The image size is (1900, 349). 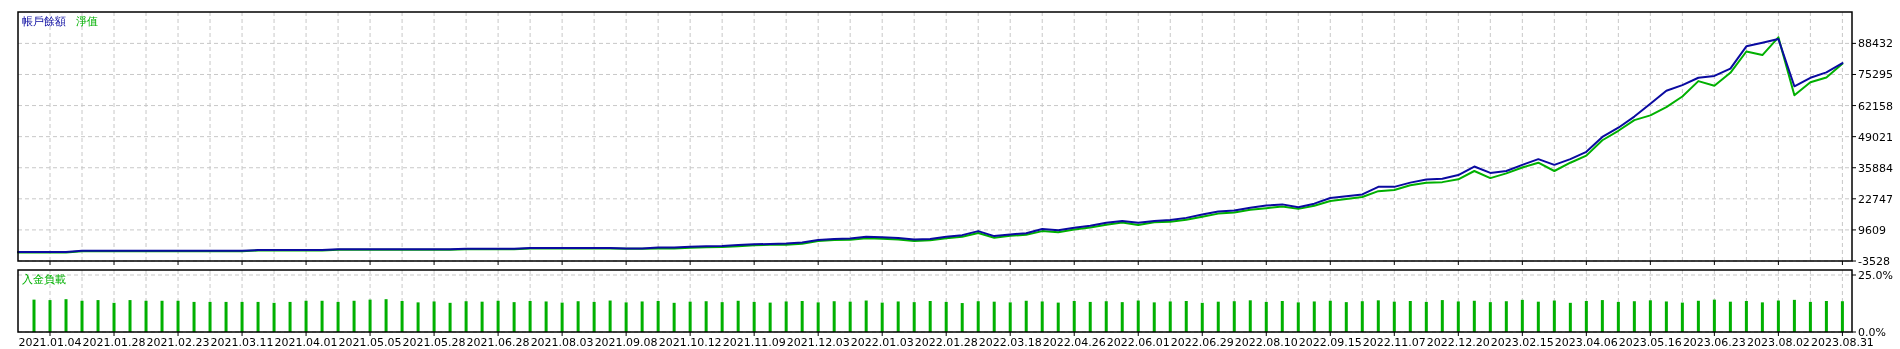 What do you see at coordinates (1650, 342) in the screenshot?
I see `x-tick-label: 2023.05.16` at bounding box center [1650, 342].